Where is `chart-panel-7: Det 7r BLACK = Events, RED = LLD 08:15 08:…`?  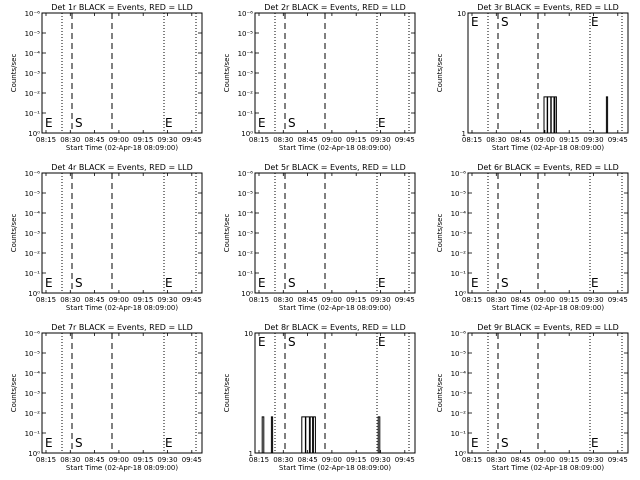 chart-panel-7: Det 7r BLACK = Events, RED = LLD 08:15 08:… is located at coordinates (106, 397).